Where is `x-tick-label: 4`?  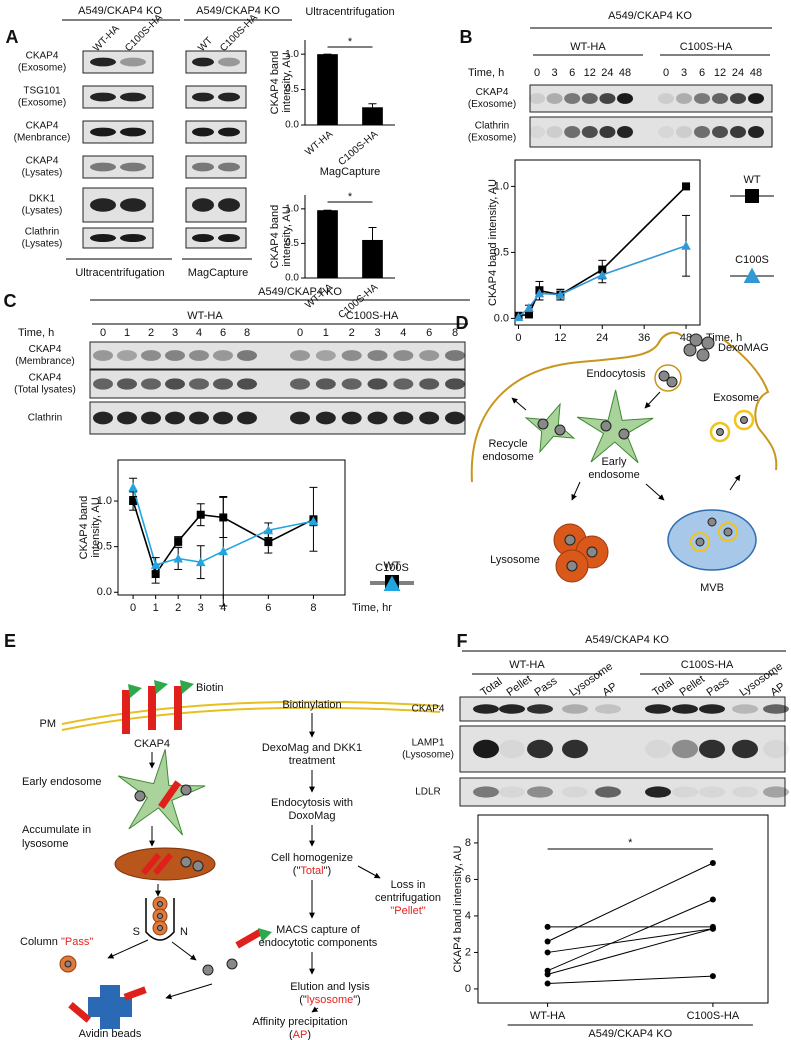 x-tick-label: 4 is located at coordinates (223, 608).